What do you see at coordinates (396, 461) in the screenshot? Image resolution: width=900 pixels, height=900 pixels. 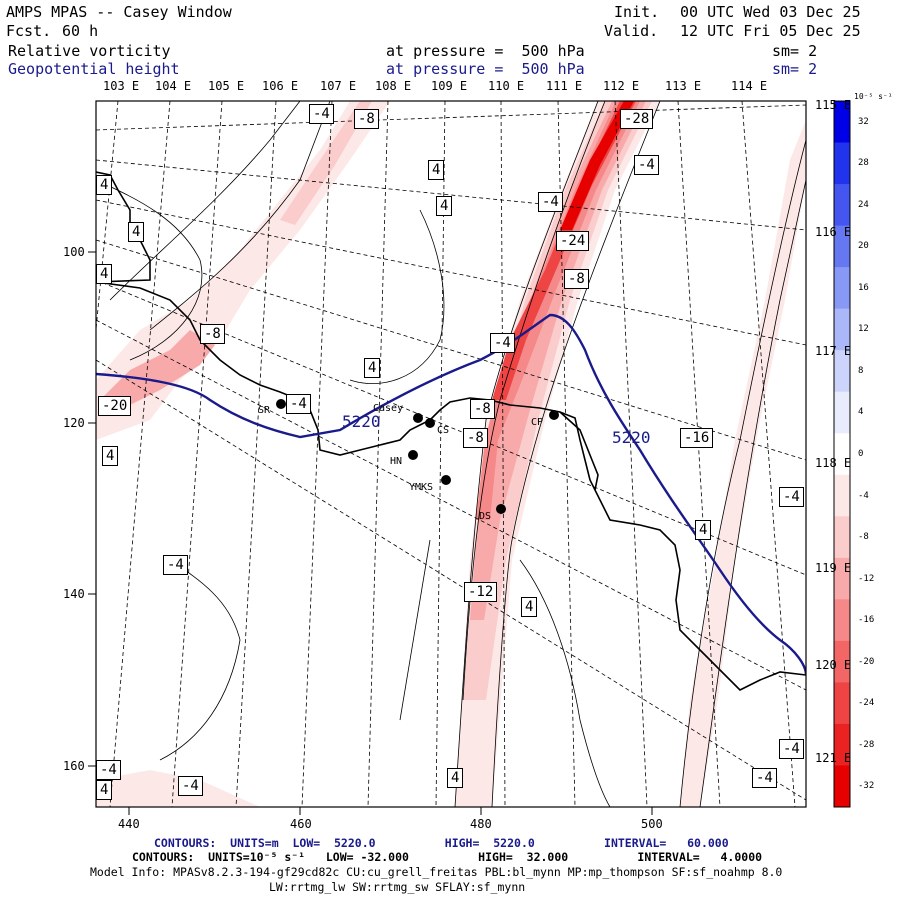 I see `station-label-hn: HN` at bounding box center [396, 461].